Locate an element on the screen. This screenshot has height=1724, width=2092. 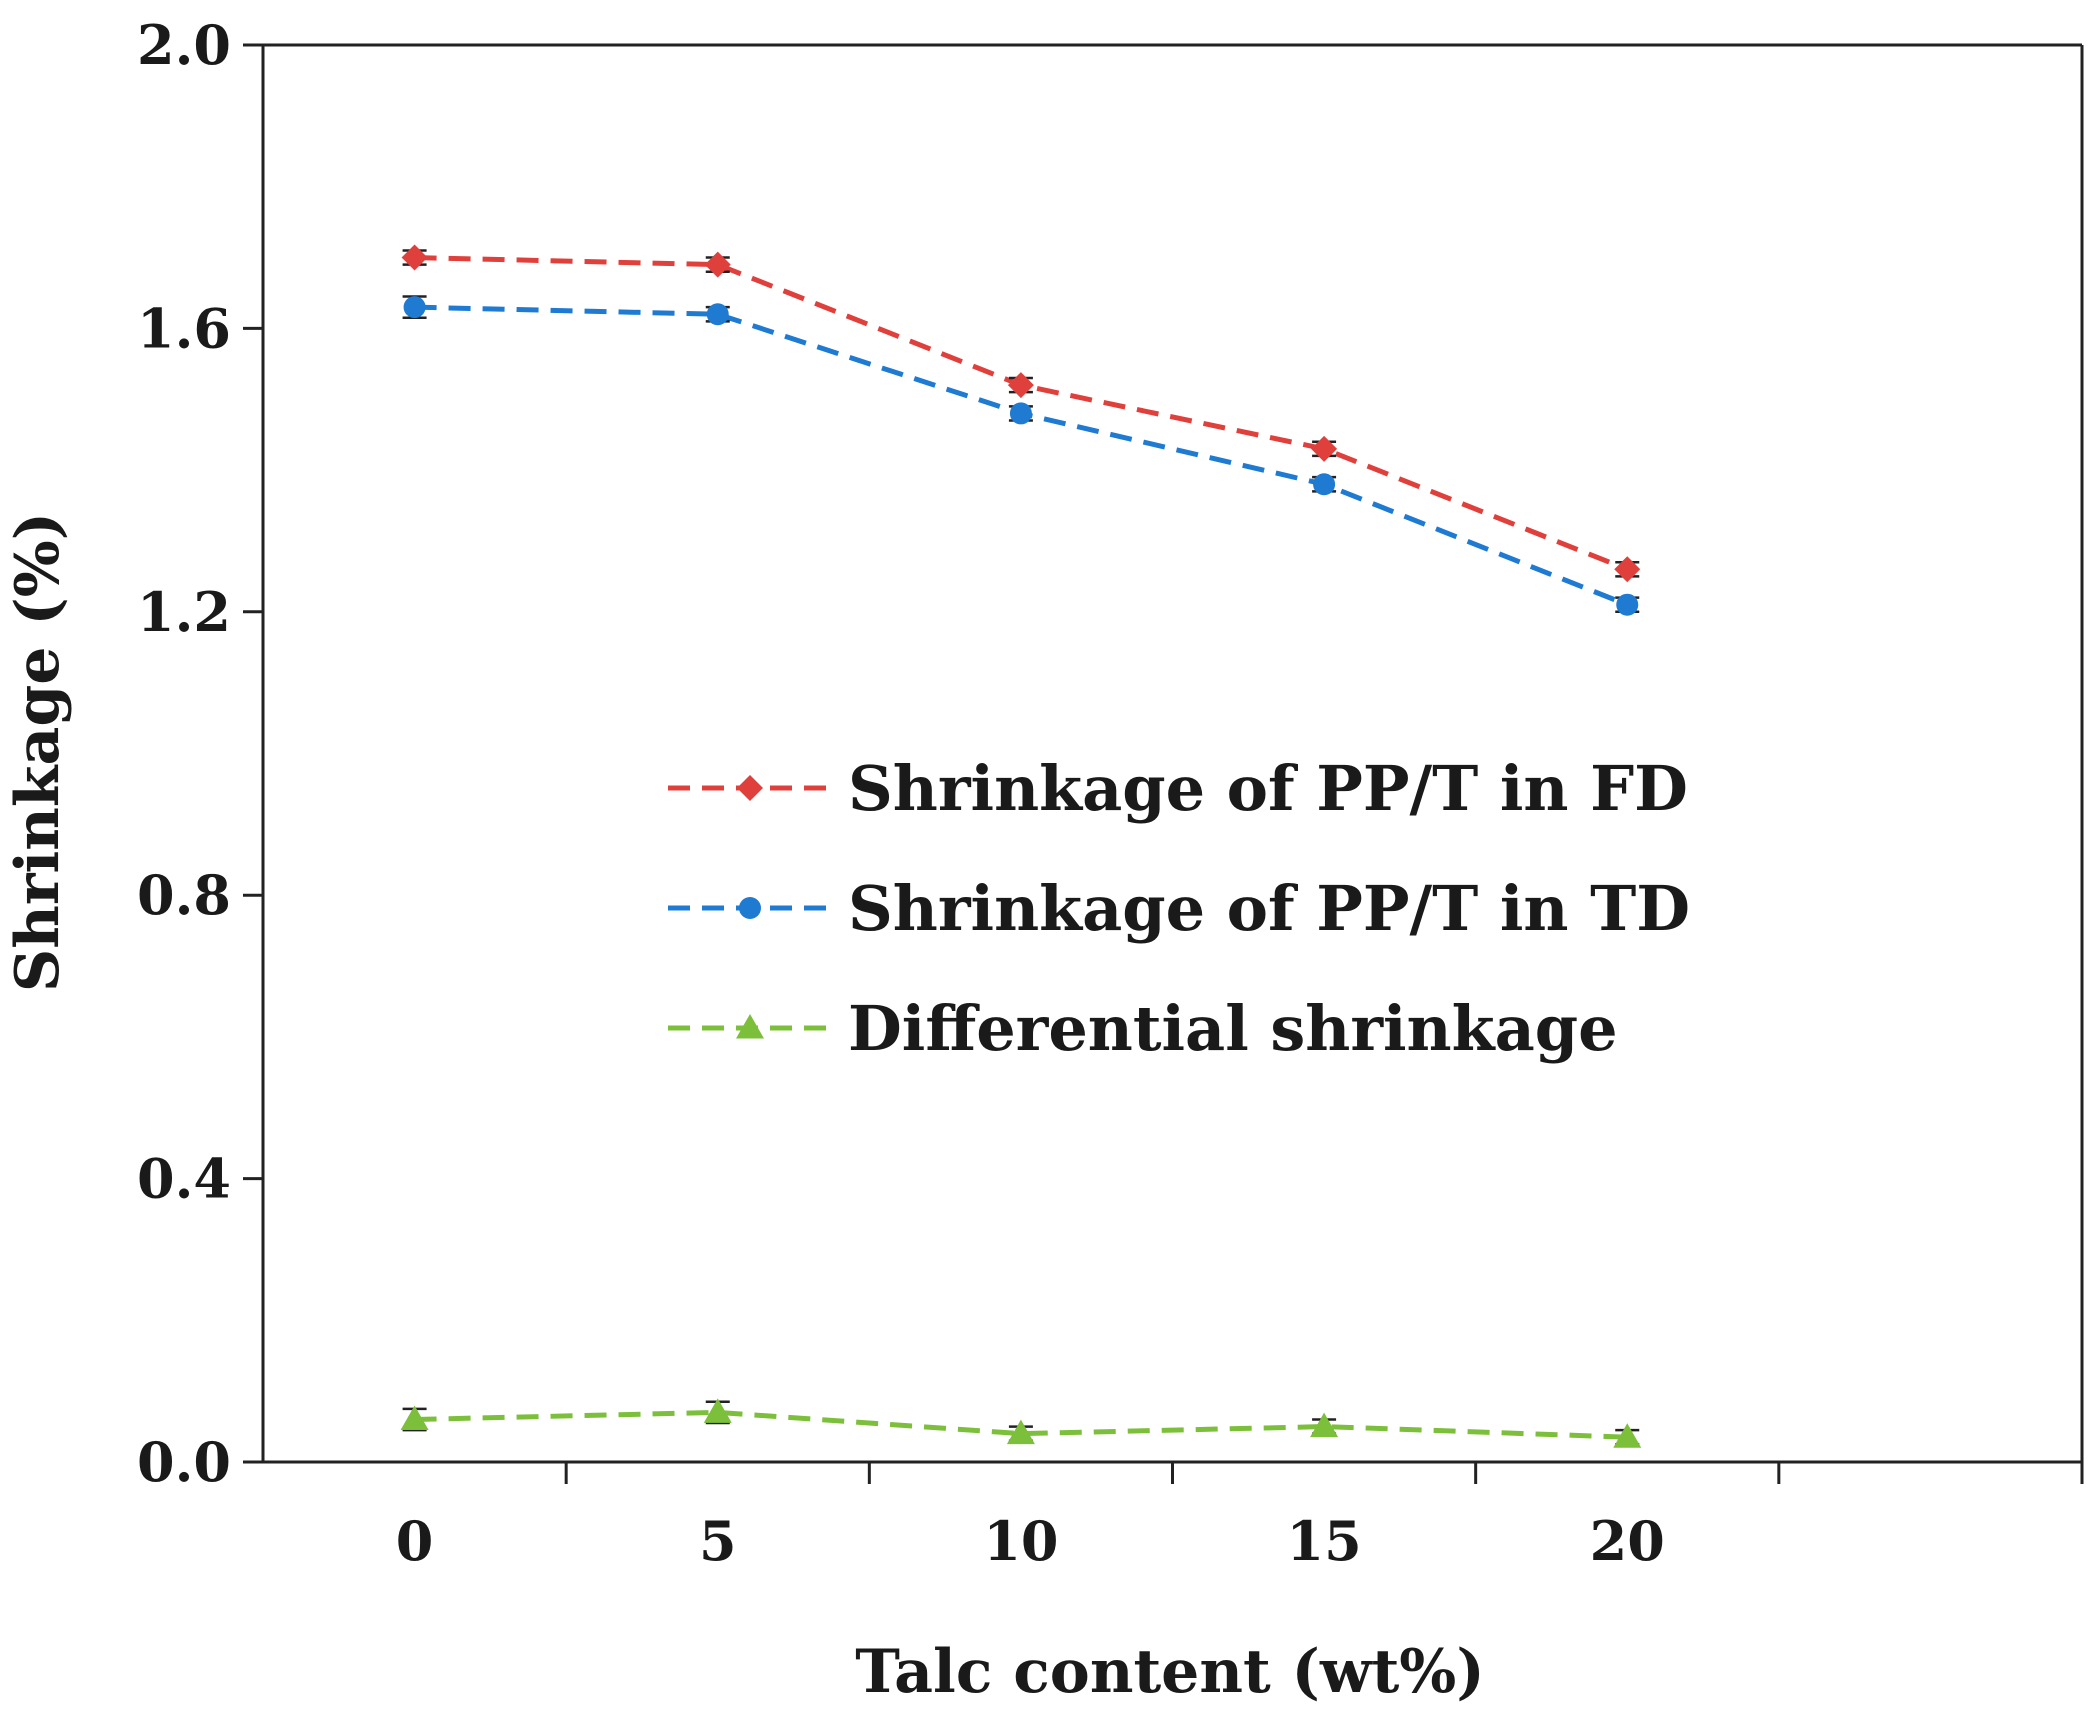
legend-item-3: Differential shrinkage is located at coordinates (1143, 1028).